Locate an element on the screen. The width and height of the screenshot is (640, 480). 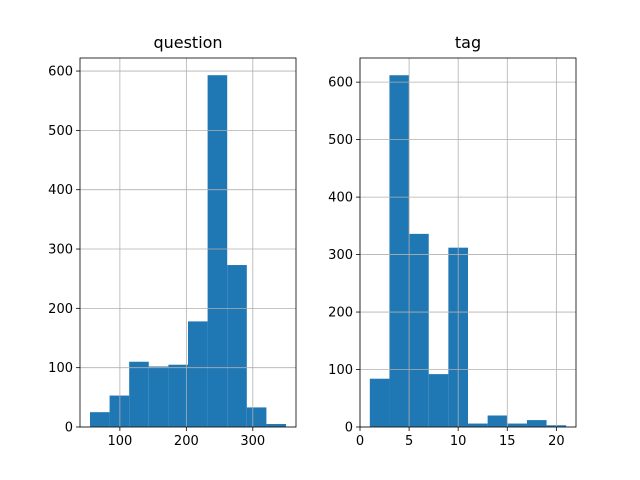
x-tick-label: 20 is located at coordinates (556, 441).